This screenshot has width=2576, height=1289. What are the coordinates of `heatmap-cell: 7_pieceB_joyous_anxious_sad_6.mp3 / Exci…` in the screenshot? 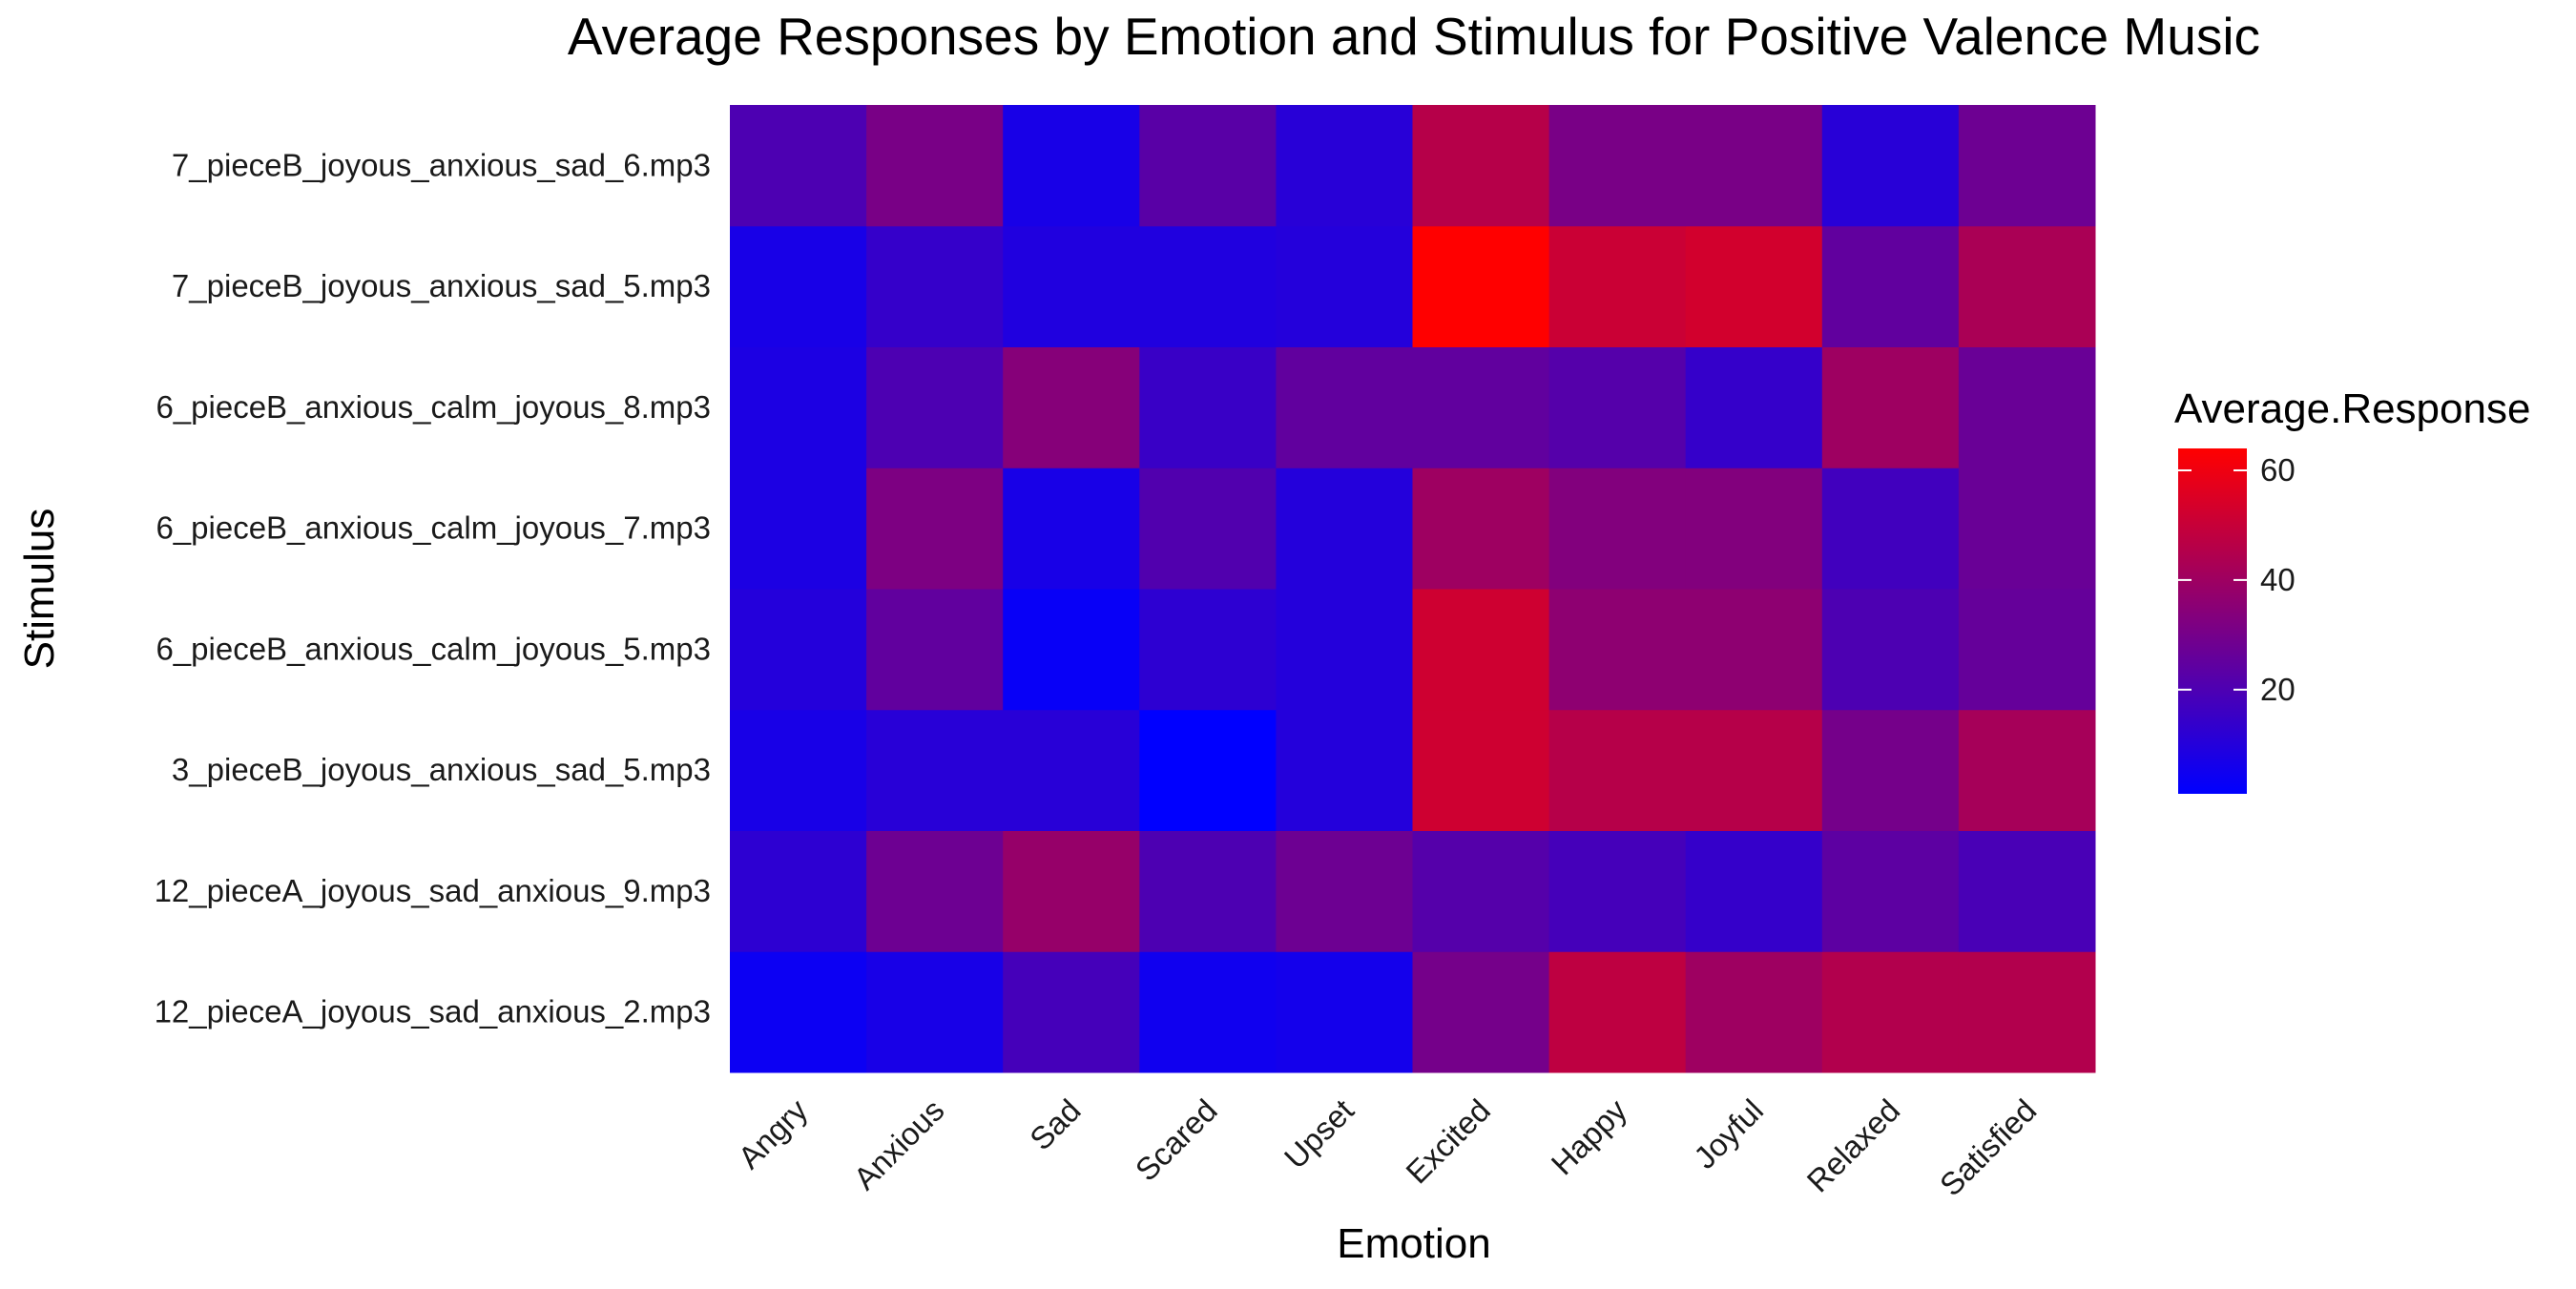 It's located at (1481, 166).